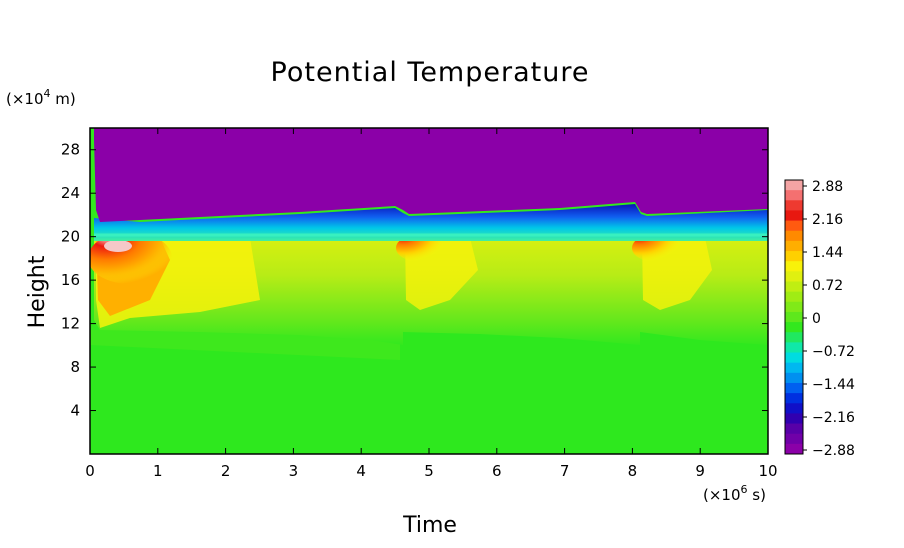  I want to click on y-tick-label: 28, so click(70, 150).